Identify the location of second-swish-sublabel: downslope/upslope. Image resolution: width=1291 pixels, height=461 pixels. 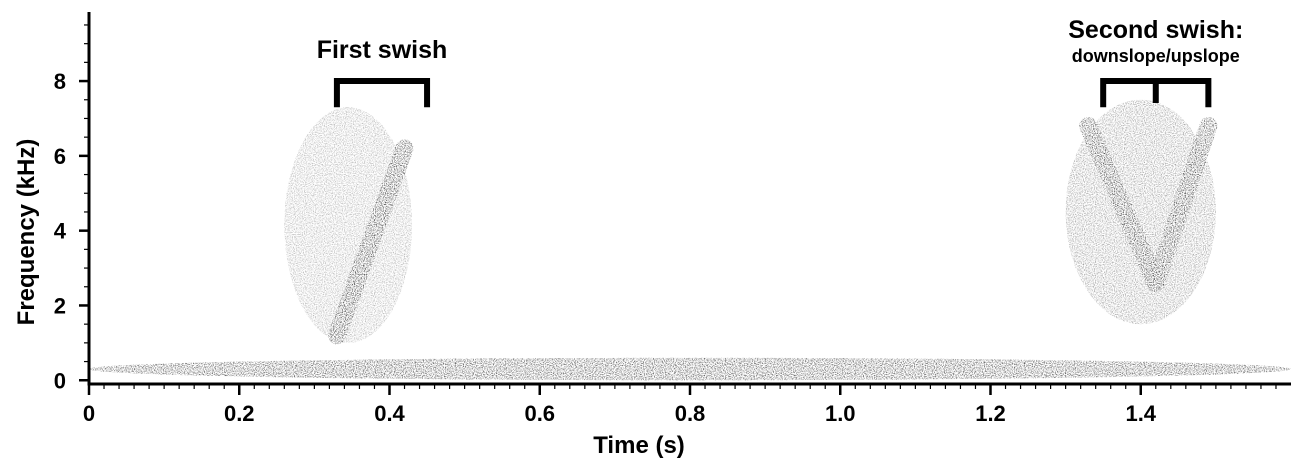
(1156, 56).